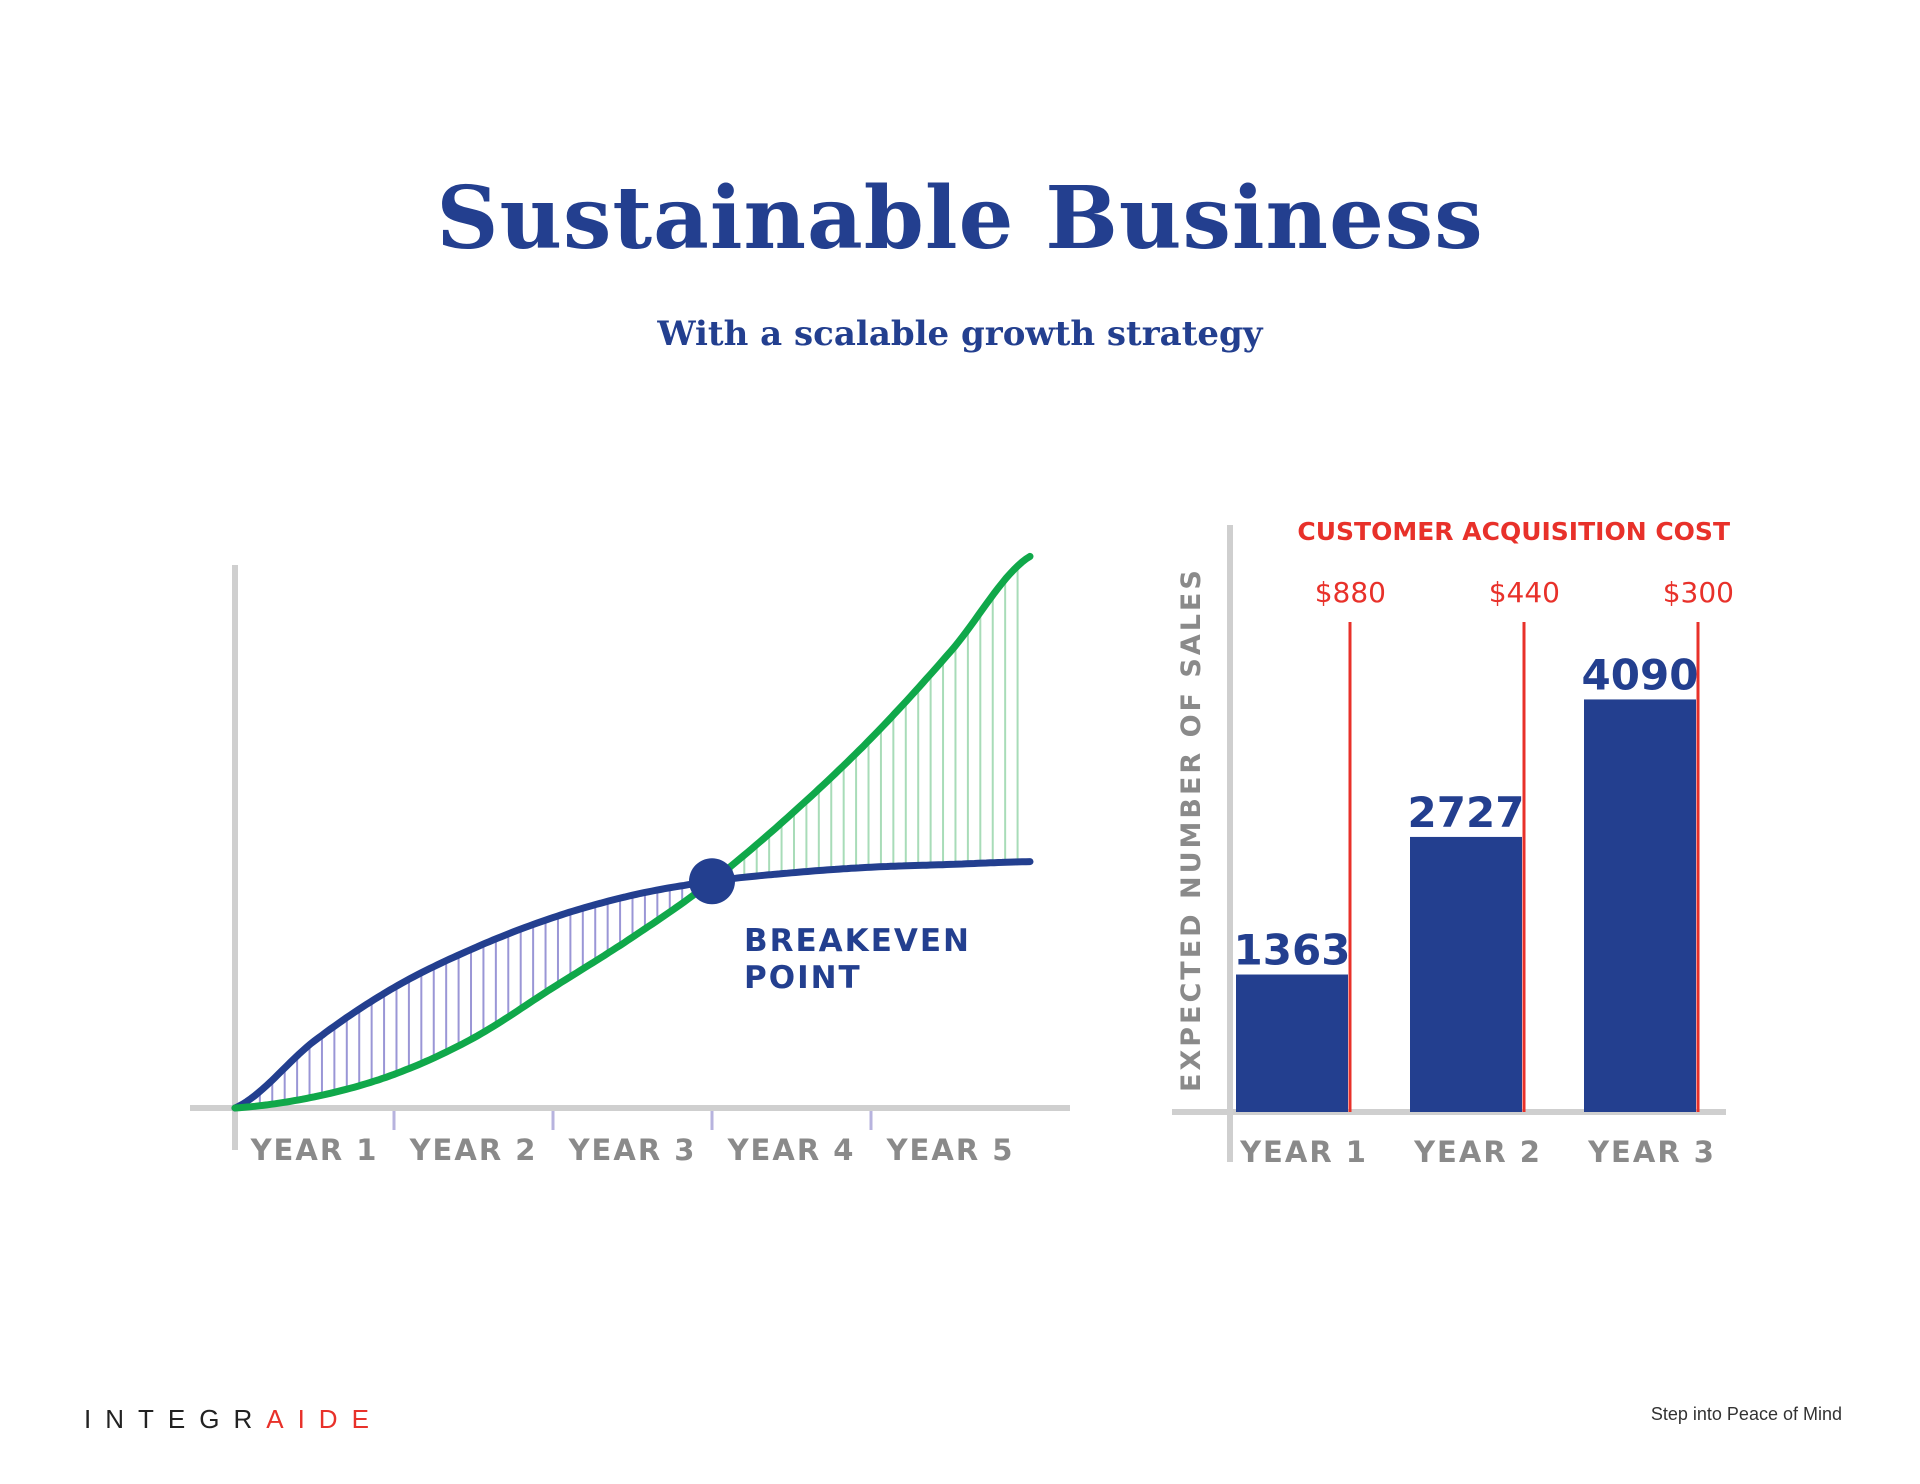  Describe the element at coordinates (1640, 674) in the screenshot. I see `bar-value-label: 4090` at that location.